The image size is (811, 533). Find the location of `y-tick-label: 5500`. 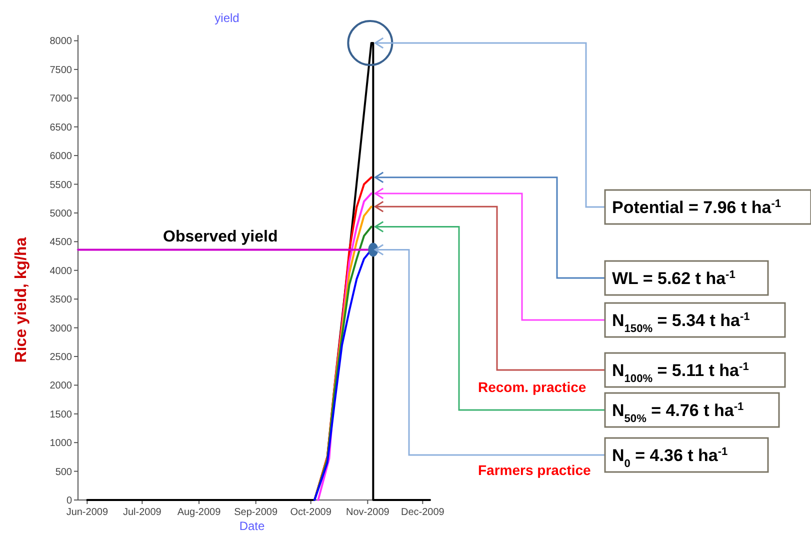

y-tick-label: 5500 is located at coordinates (61, 185).